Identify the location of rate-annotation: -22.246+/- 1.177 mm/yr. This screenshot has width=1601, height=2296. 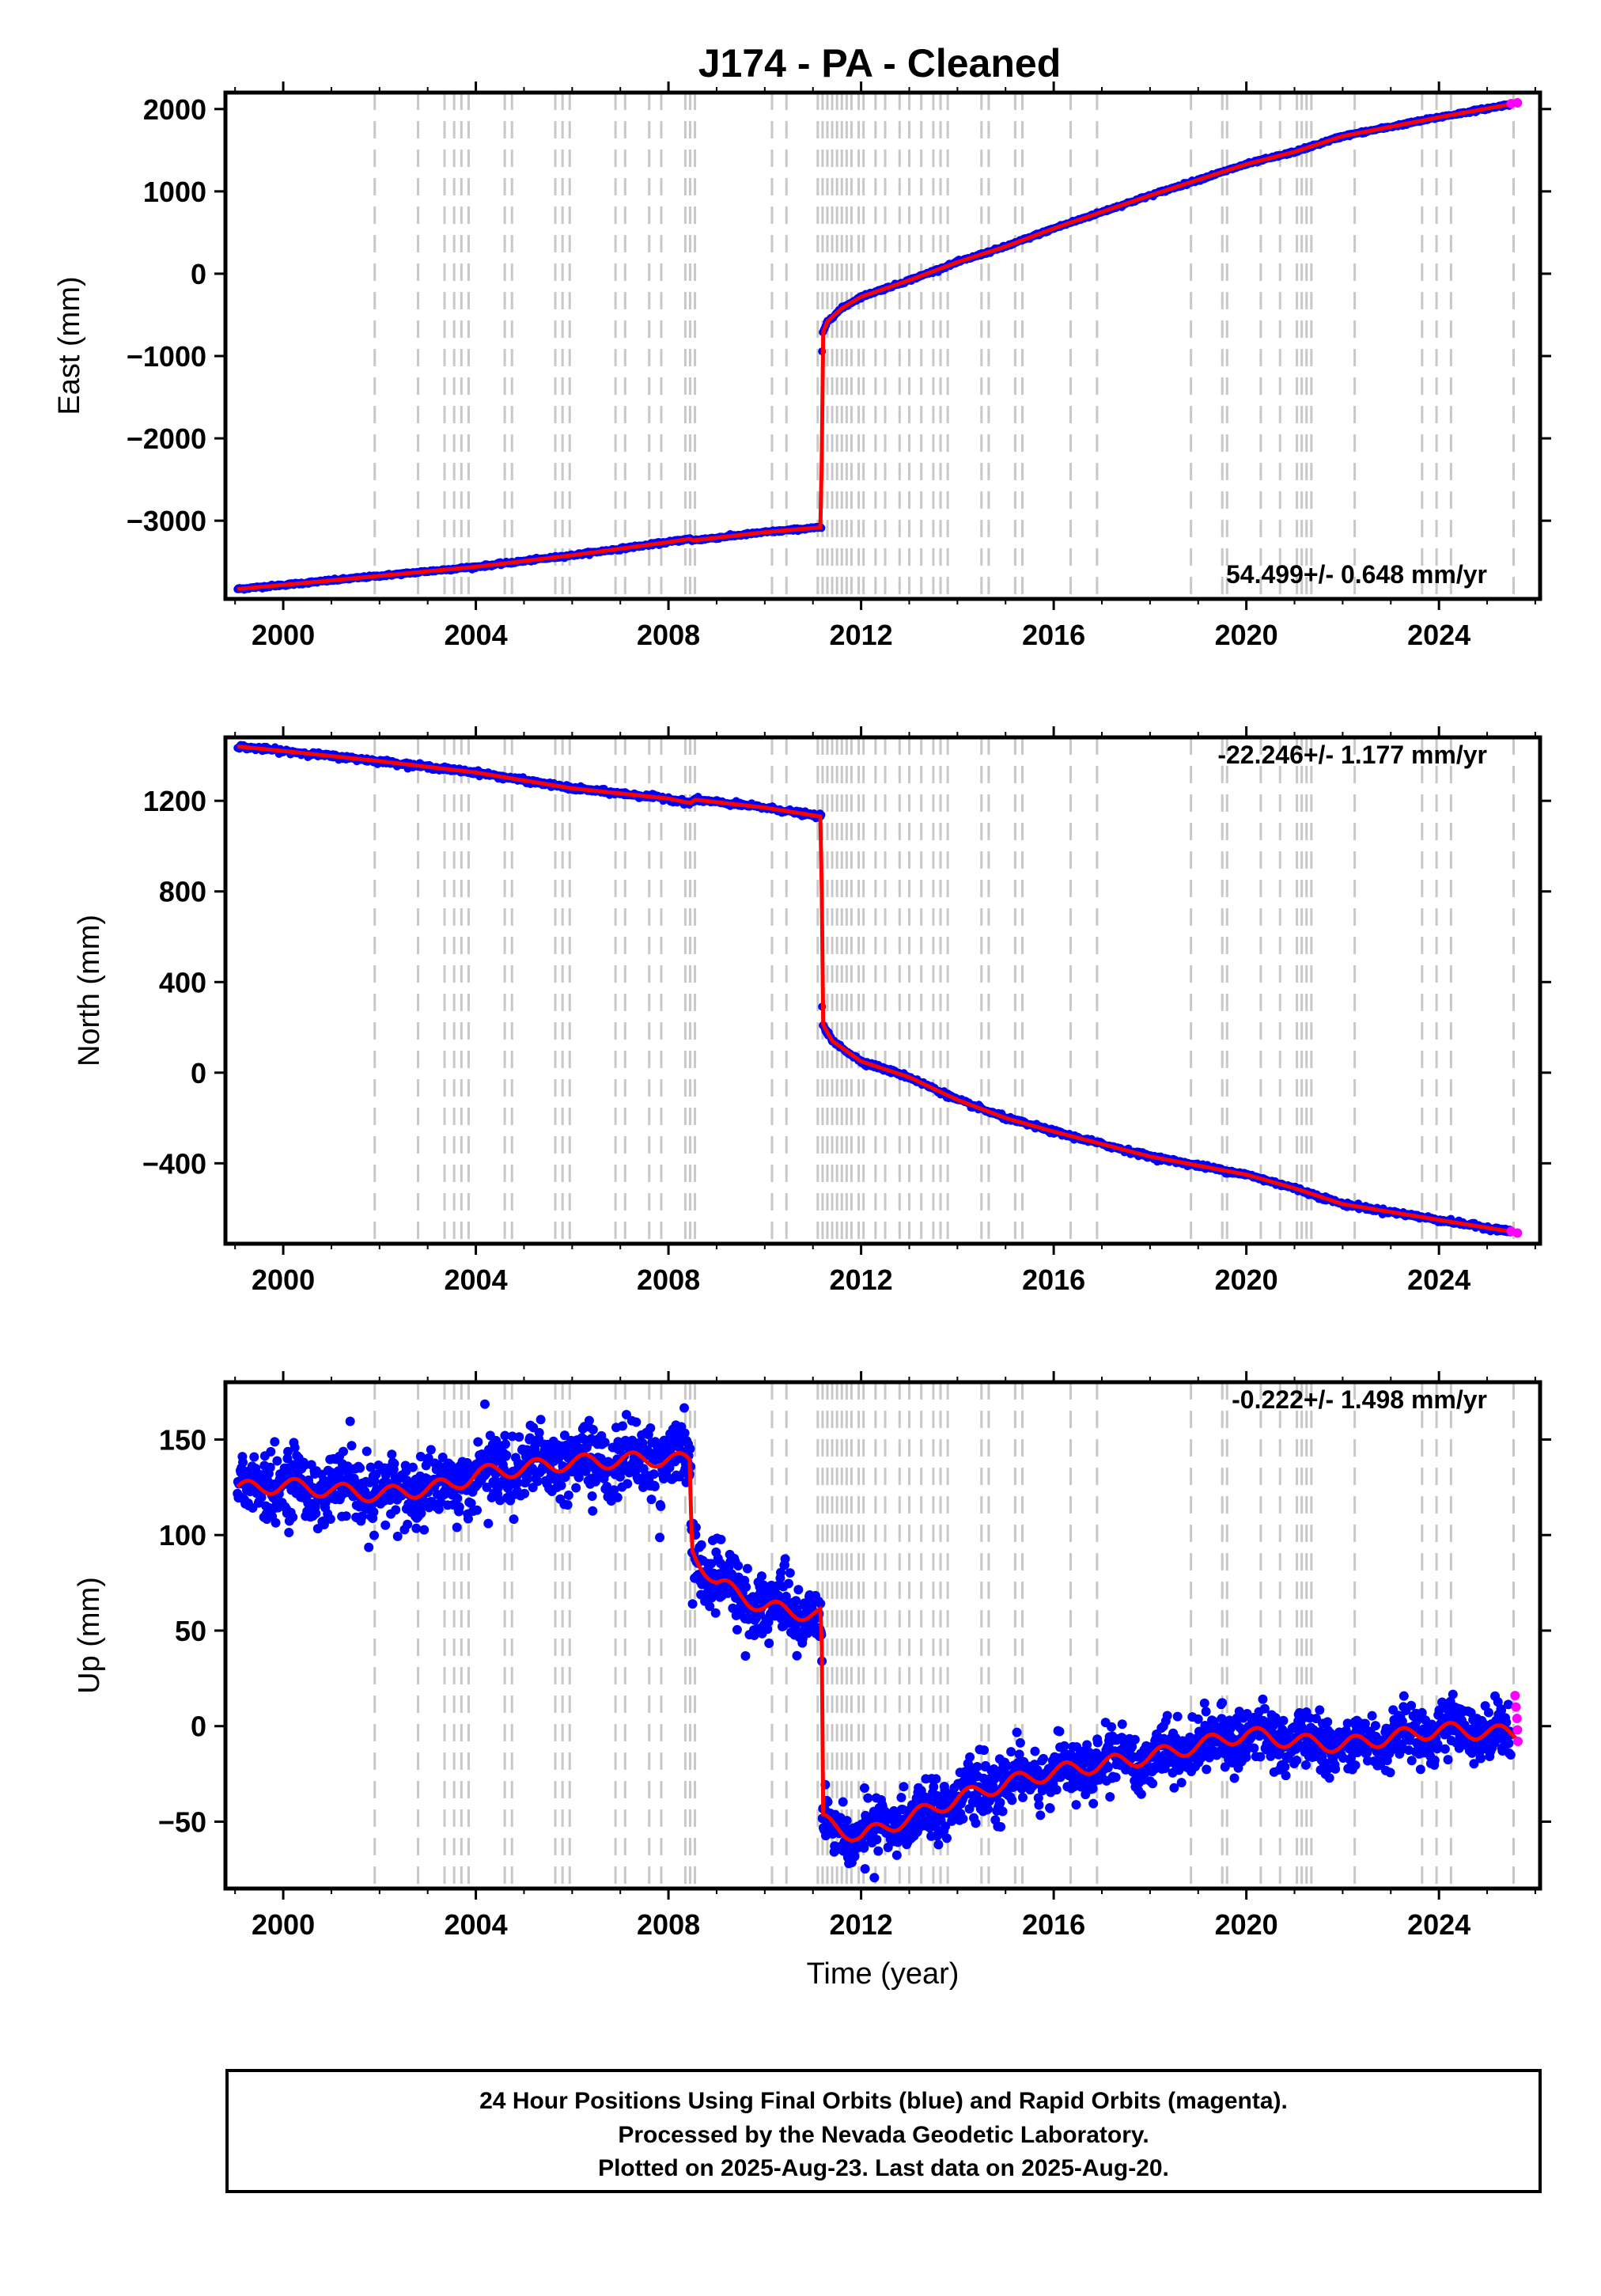
(1352, 755).